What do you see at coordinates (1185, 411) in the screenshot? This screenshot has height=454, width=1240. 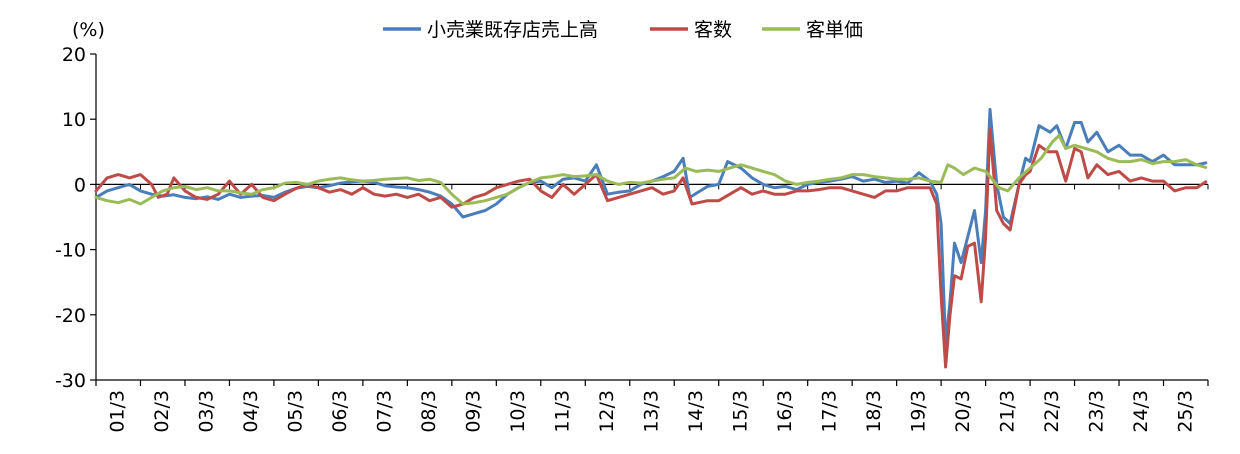 I see `x-tick-label: 25/3` at bounding box center [1185, 411].